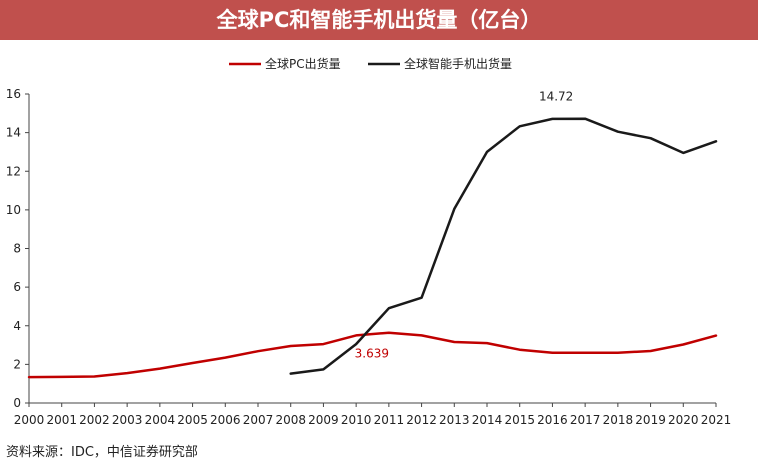 Image resolution: width=758 pixels, height=473 pixels. What do you see at coordinates (716, 420) in the screenshot?
I see `x-tick-label: 2021` at bounding box center [716, 420].